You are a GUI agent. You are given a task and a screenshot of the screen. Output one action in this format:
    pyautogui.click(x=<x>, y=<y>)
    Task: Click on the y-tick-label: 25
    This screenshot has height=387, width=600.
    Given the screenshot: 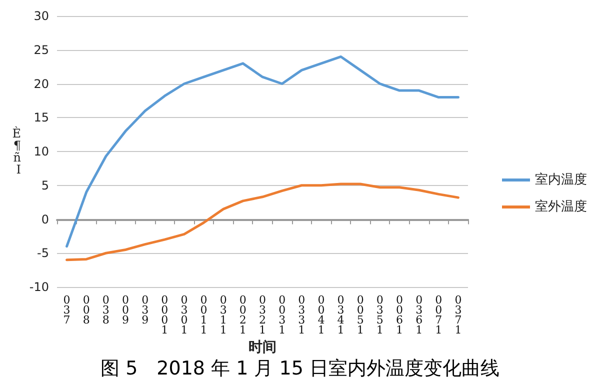 What is the action you would take?
    pyautogui.click(x=41, y=49)
    